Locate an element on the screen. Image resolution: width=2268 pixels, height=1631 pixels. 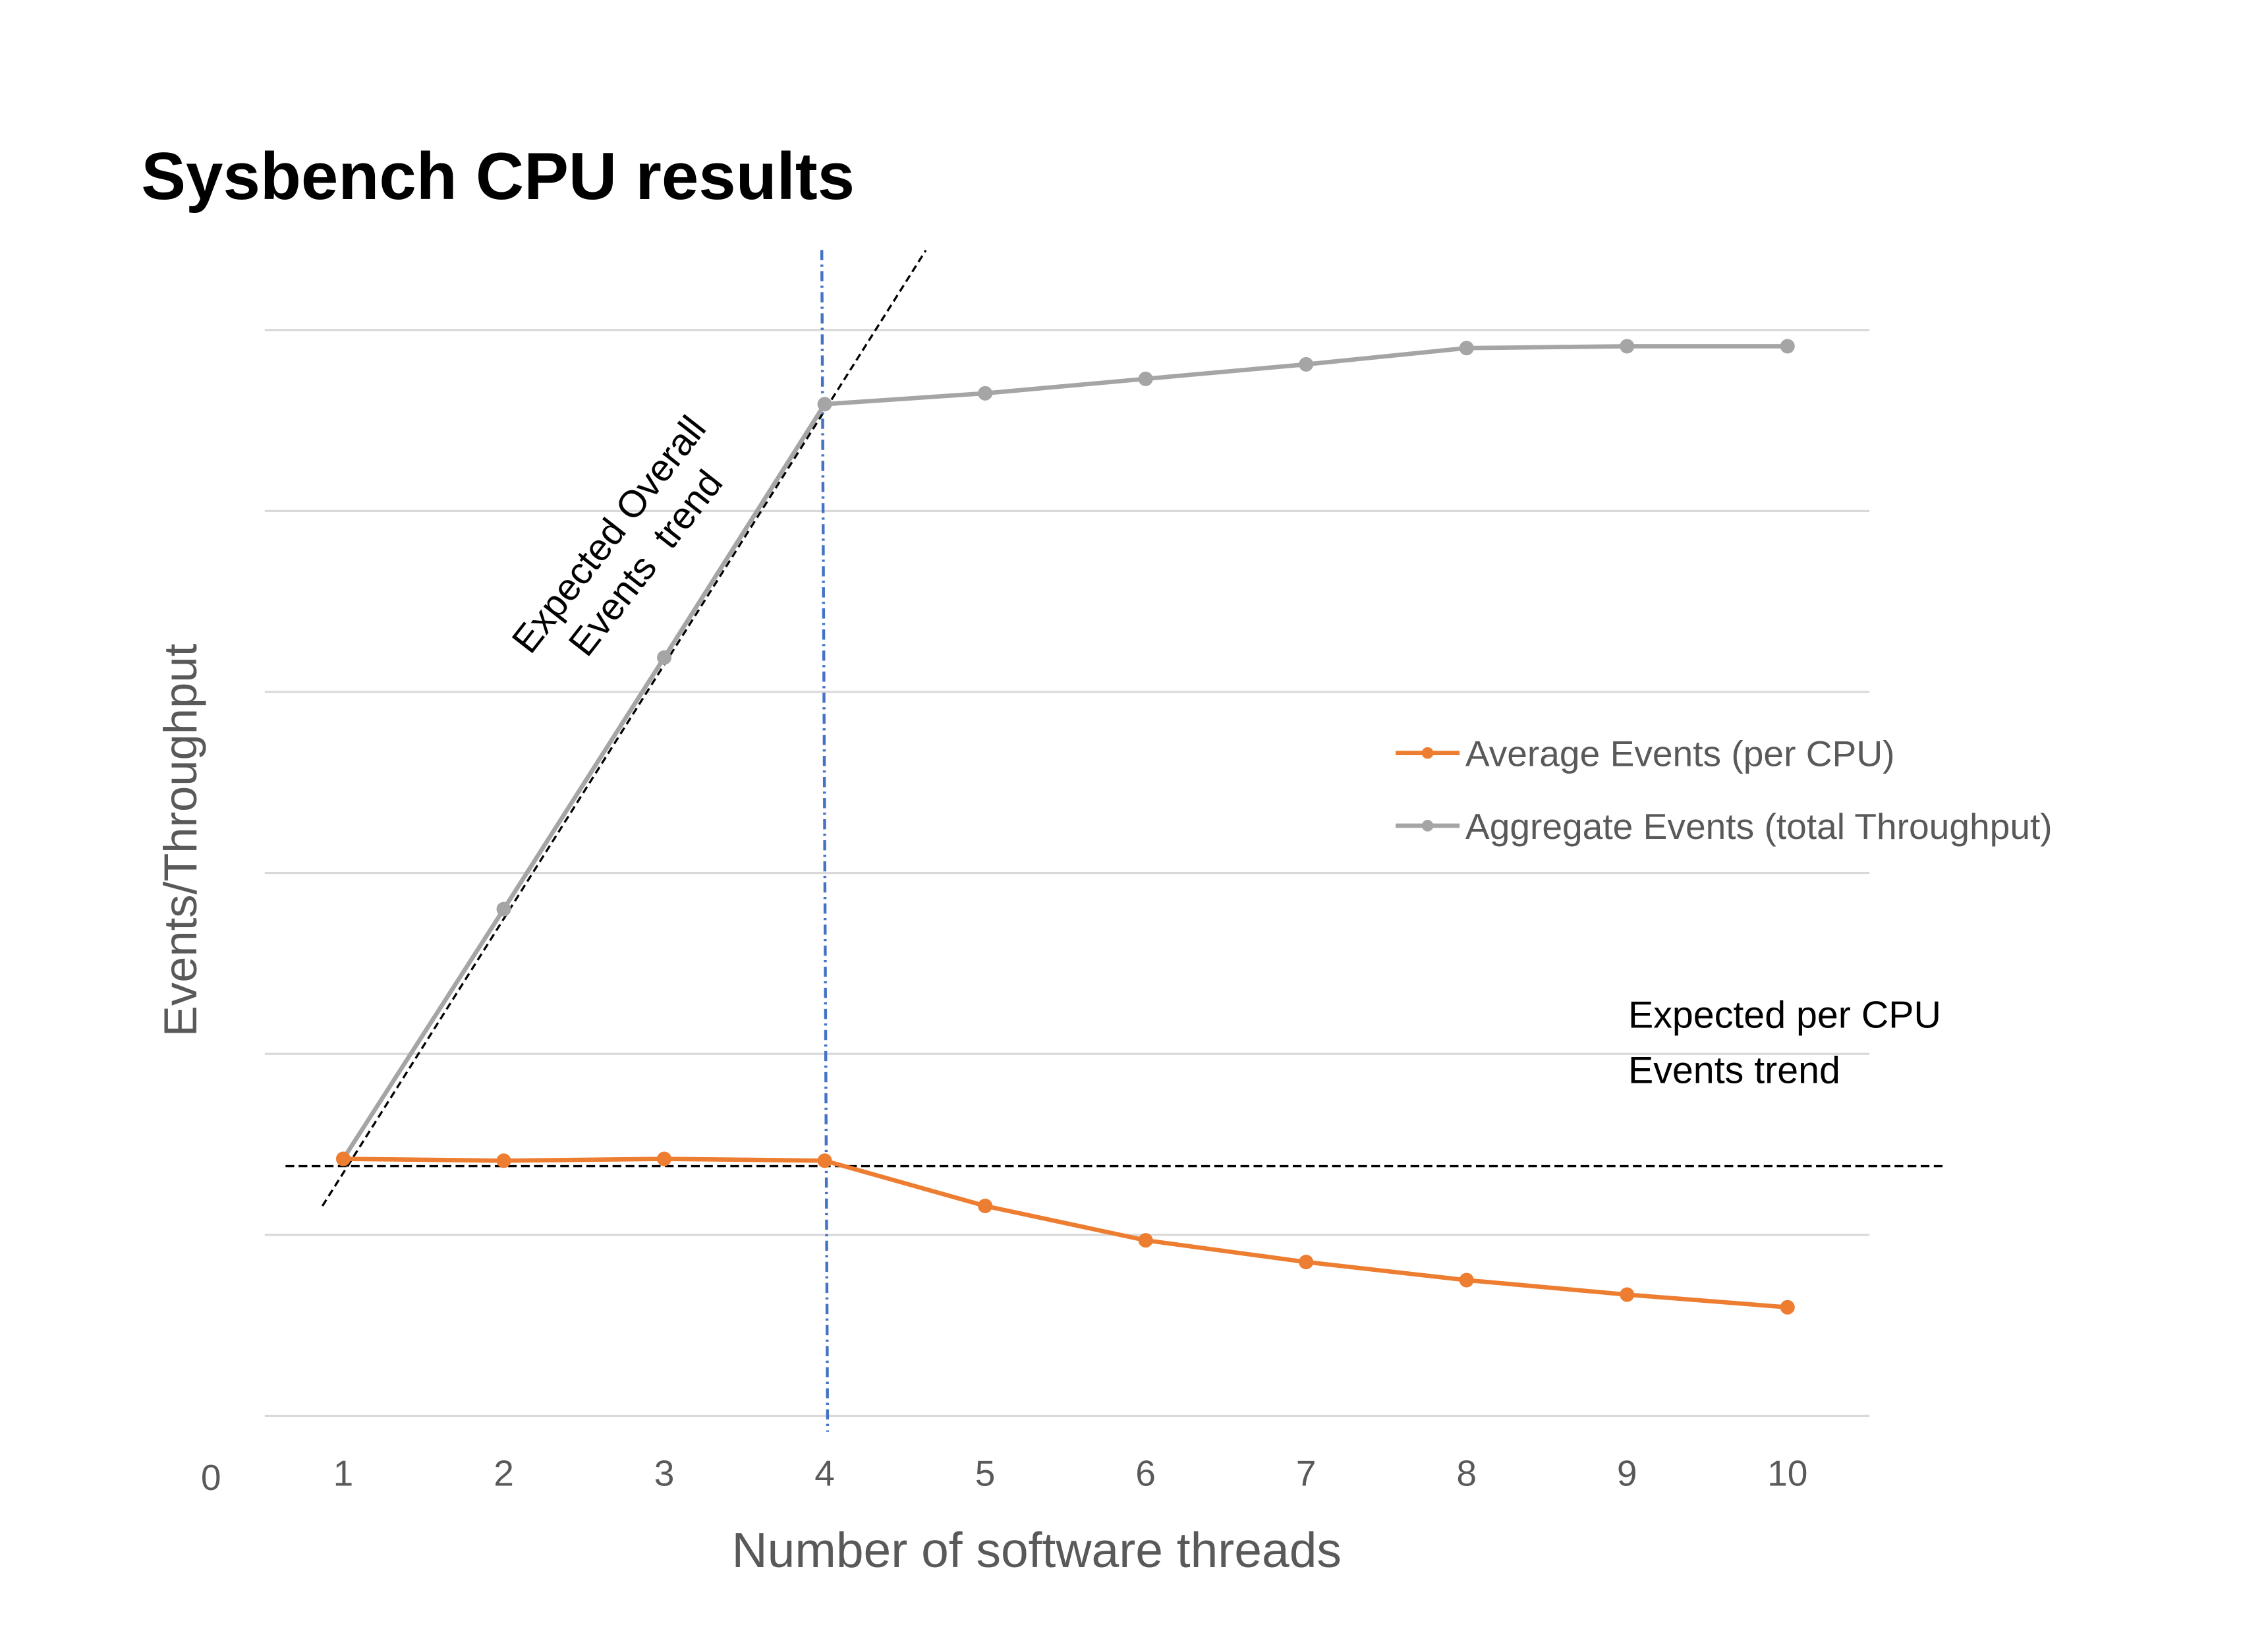
per-cpu-trend-annotation: Expected per CPU Events trend is located at coordinates (1785, 1043).